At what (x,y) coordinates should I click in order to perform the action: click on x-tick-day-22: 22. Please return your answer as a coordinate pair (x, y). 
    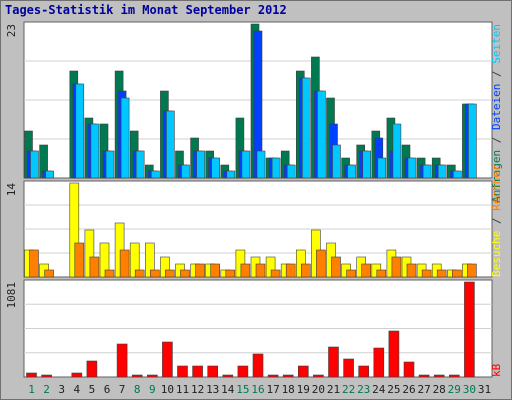
    Looking at the image, I should click on (348, 389).